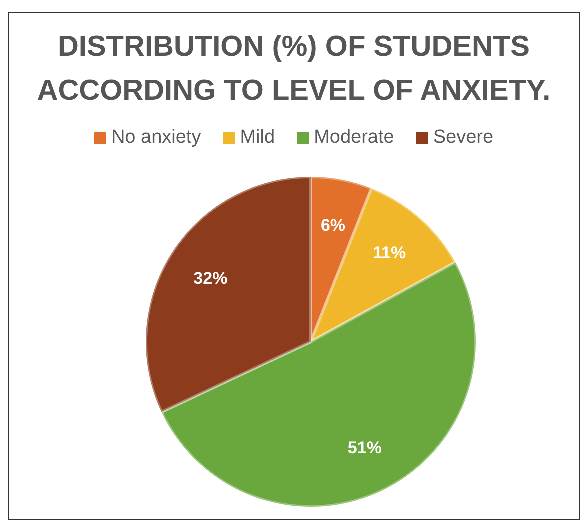 The height and width of the screenshot is (527, 588). I want to click on chart-title: DISTRIBUTION (%) OF STUDENTS ACCORDING TO LEVEL OF ANXIETY., so click(294, 69).